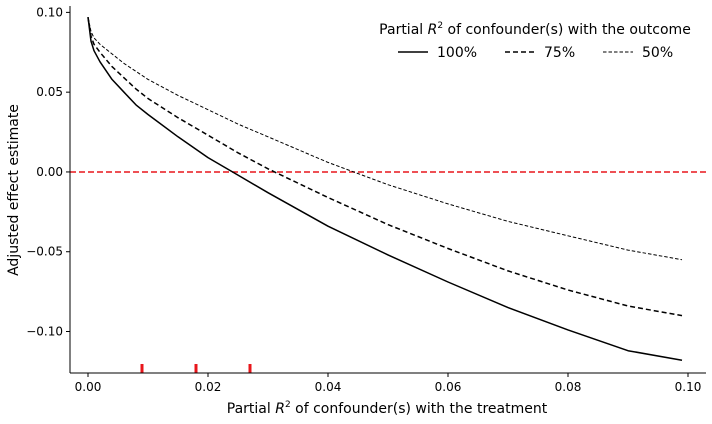 This screenshot has width=712, height=424. What do you see at coordinates (49, 92) in the screenshot?
I see `y-tick-label: 0.05` at bounding box center [49, 92].